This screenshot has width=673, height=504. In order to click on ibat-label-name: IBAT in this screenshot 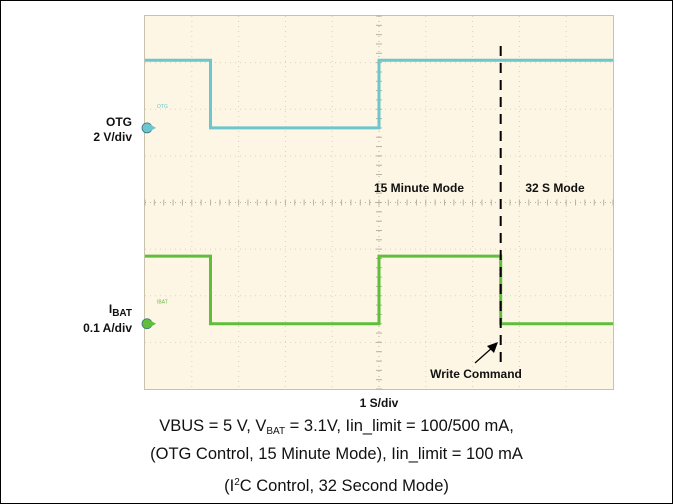, I will do `click(120, 310)`.